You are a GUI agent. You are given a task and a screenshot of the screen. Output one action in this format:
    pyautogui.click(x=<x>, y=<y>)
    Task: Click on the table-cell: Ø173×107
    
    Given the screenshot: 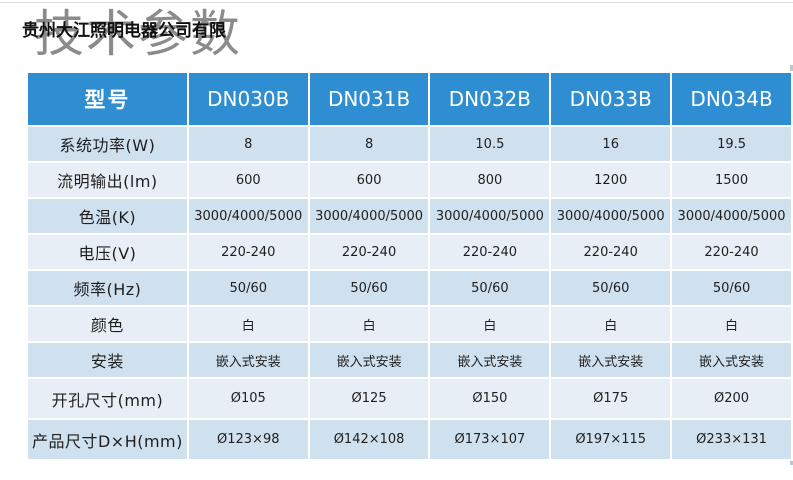 What is the action you would take?
    pyautogui.click(x=490, y=439)
    